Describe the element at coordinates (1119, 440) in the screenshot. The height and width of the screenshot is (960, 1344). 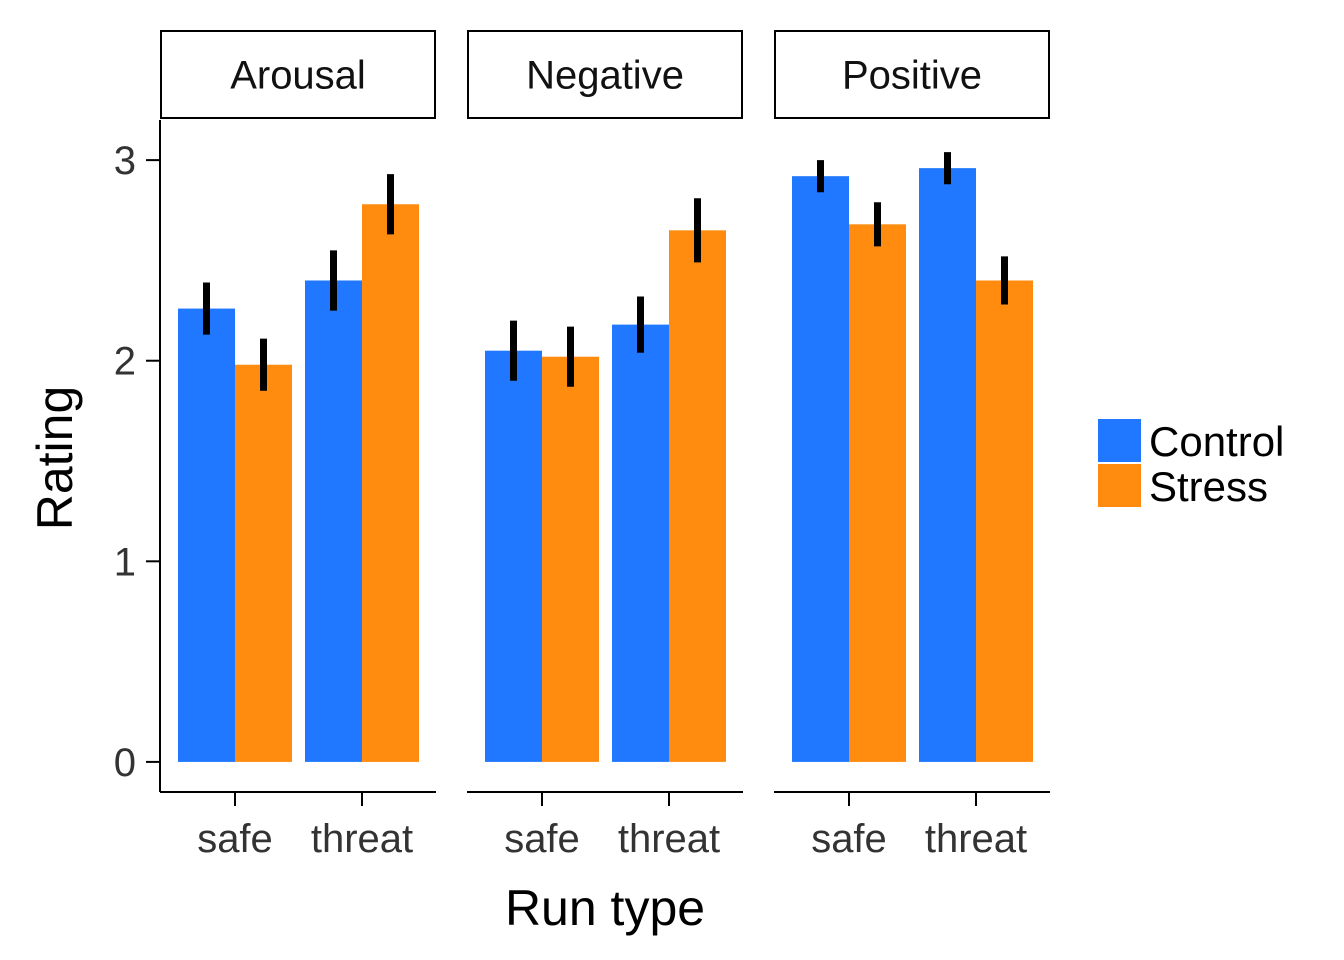
I see `legend-key-control` at that location.